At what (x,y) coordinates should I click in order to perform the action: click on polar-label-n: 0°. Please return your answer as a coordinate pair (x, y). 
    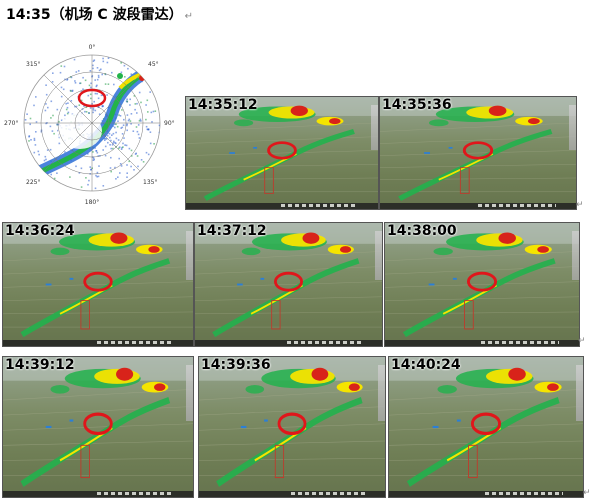
    Looking at the image, I should click on (92, 47).